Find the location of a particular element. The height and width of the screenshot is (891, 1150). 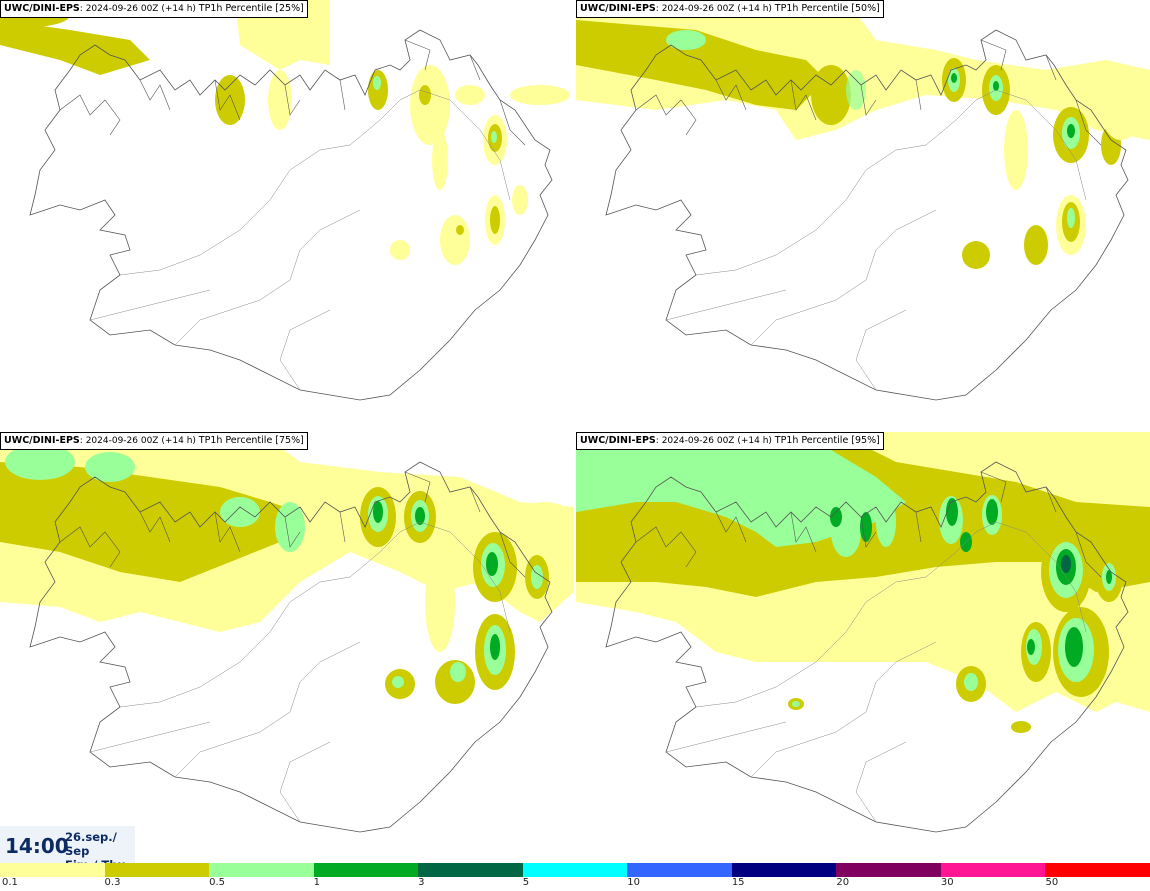

color-scale-tick-label: 0.5 is located at coordinates (217, 882).